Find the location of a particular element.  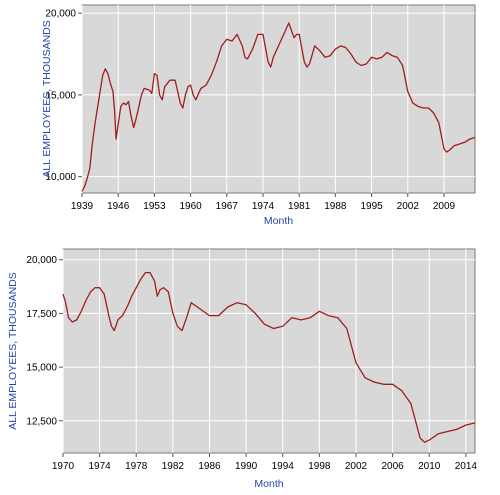

chart1-xtick-label-1995: 1995 is located at coordinates (371, 206).